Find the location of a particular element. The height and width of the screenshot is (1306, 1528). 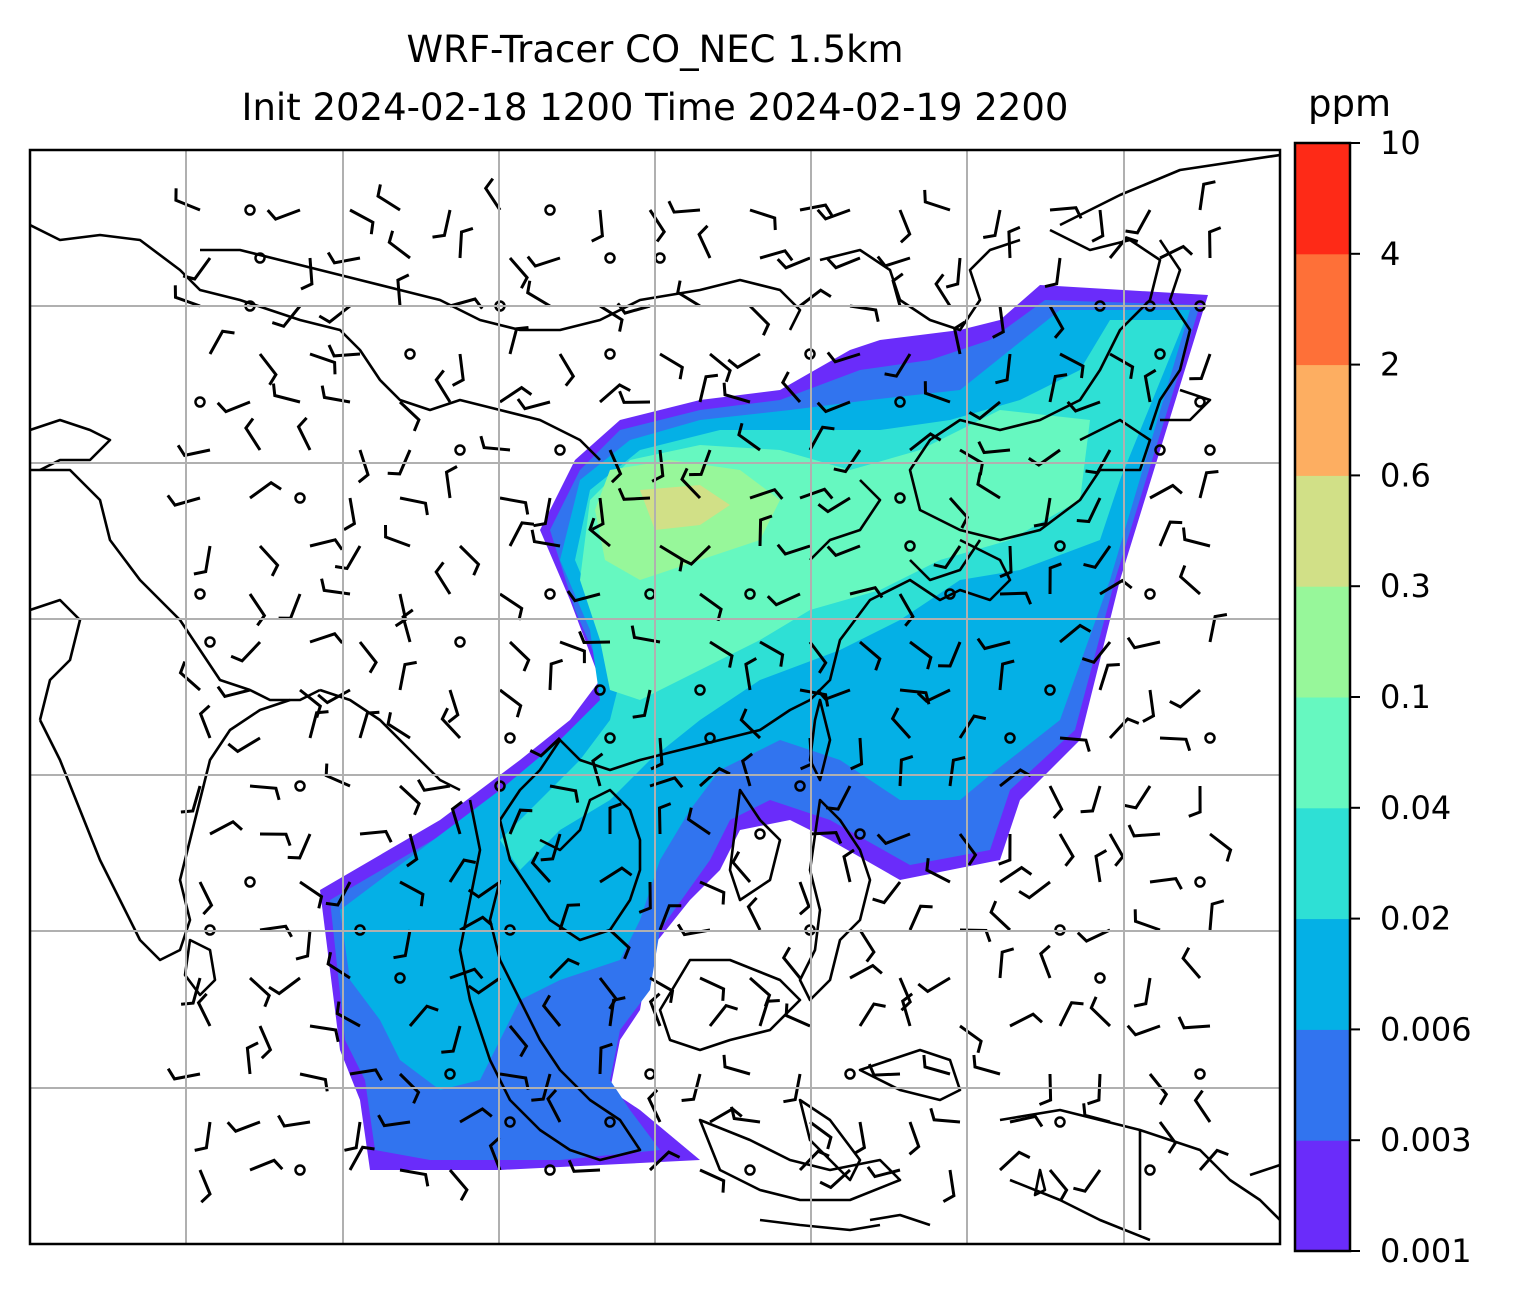

colorbar-tick-label: 4 is located at coordinates (1390, 254).